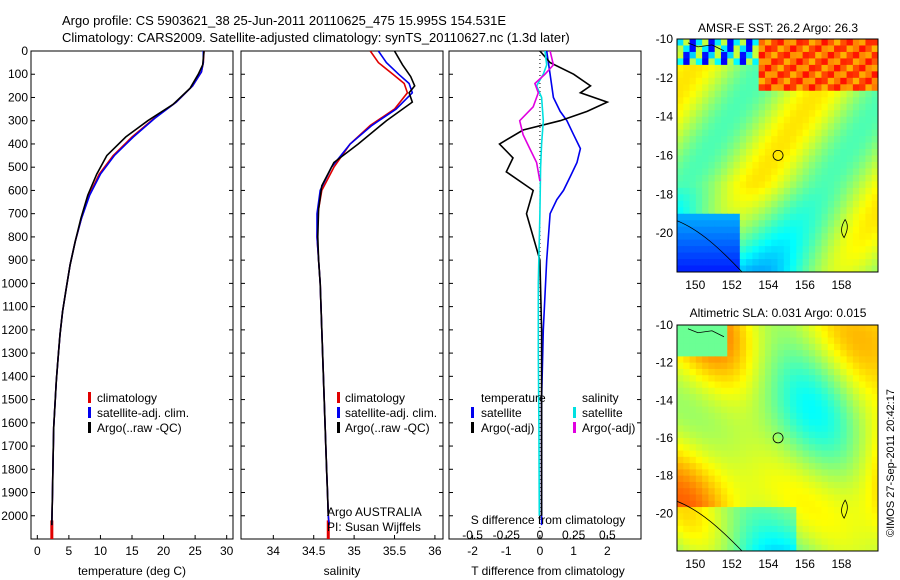 The width and height of the screenshot is (900, 580). Describe the element at coordinates (665, 156) in the screenshot. I see `sst-map-ytick-label: -16` at that location.